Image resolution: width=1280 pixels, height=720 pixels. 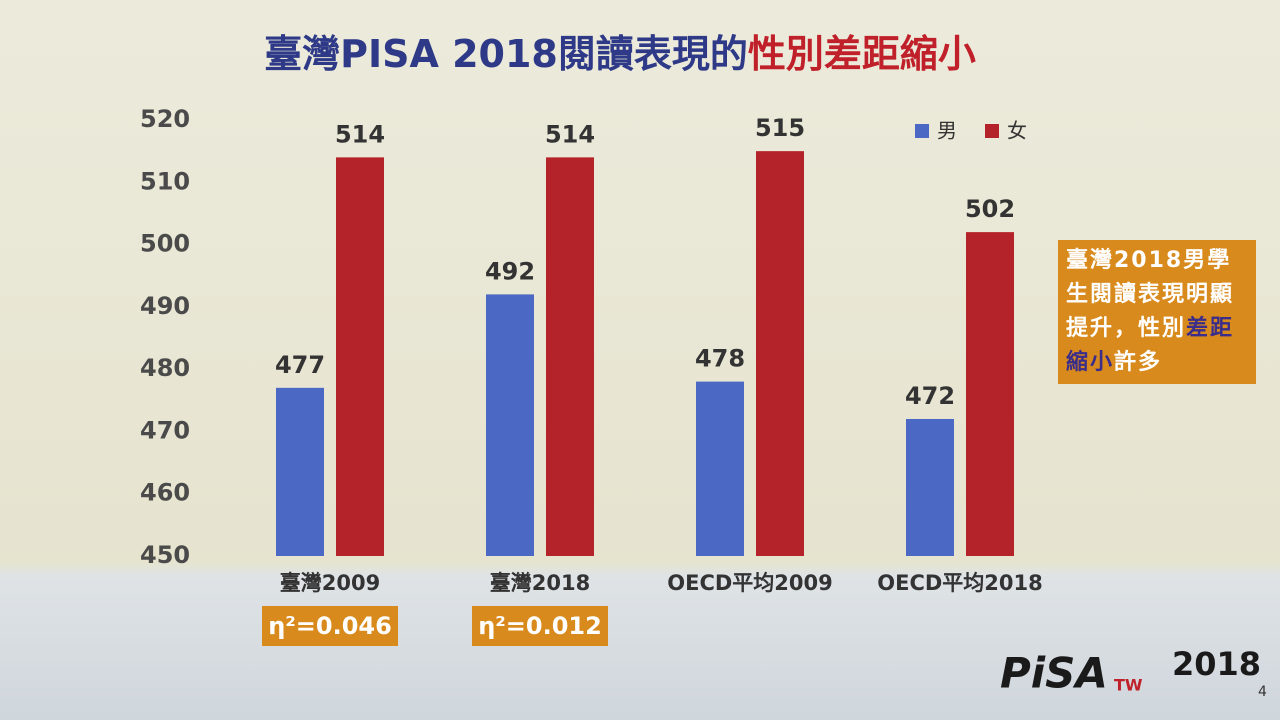 I want to click on title-highlight: 性別差距縮小, so click(x=862, y=54).